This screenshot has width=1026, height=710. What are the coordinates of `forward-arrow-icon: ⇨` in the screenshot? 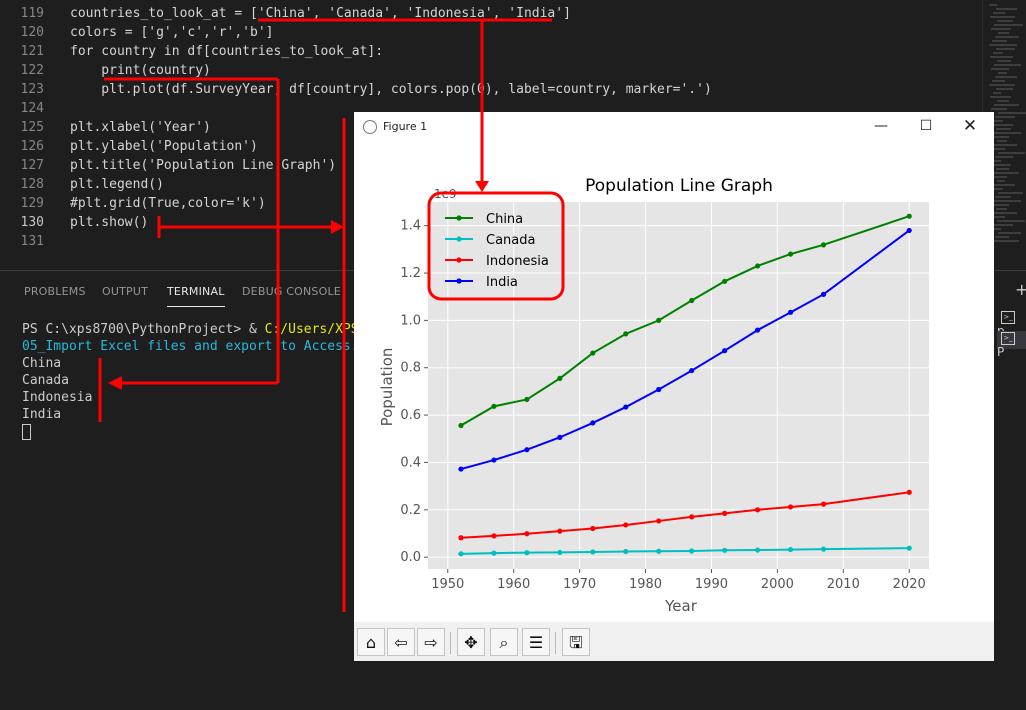 It's located at (431, 642).